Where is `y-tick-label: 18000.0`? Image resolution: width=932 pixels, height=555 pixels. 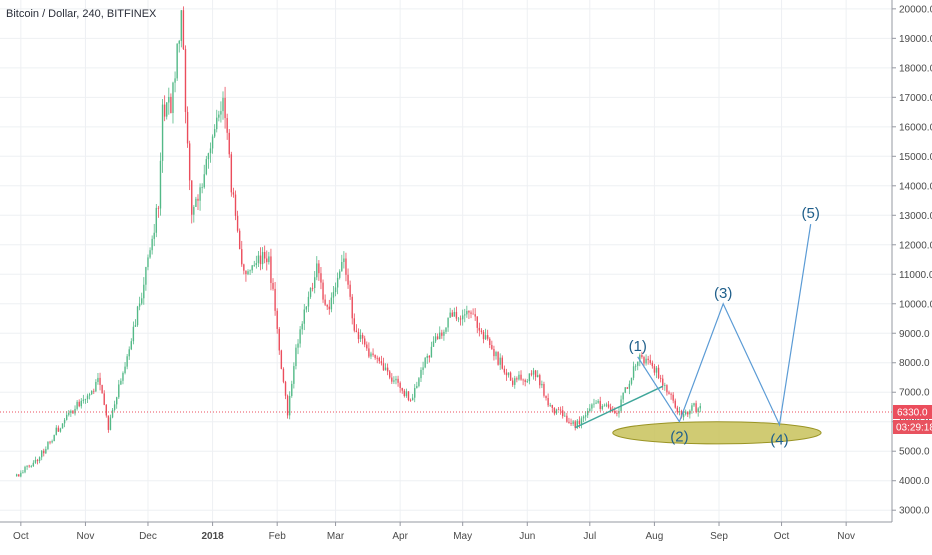
y-tick-label: 18000.0 is located at coordinates (915, 68).